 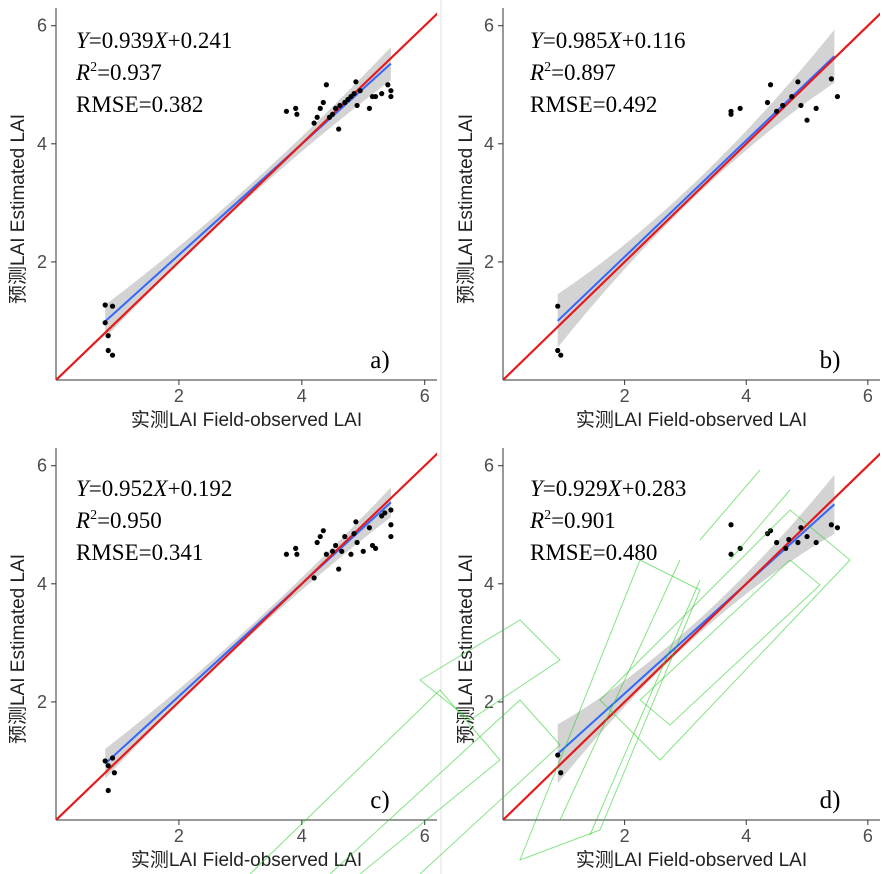 I want to click on r-squared-value: =0.897, so click(x=583, y=72).